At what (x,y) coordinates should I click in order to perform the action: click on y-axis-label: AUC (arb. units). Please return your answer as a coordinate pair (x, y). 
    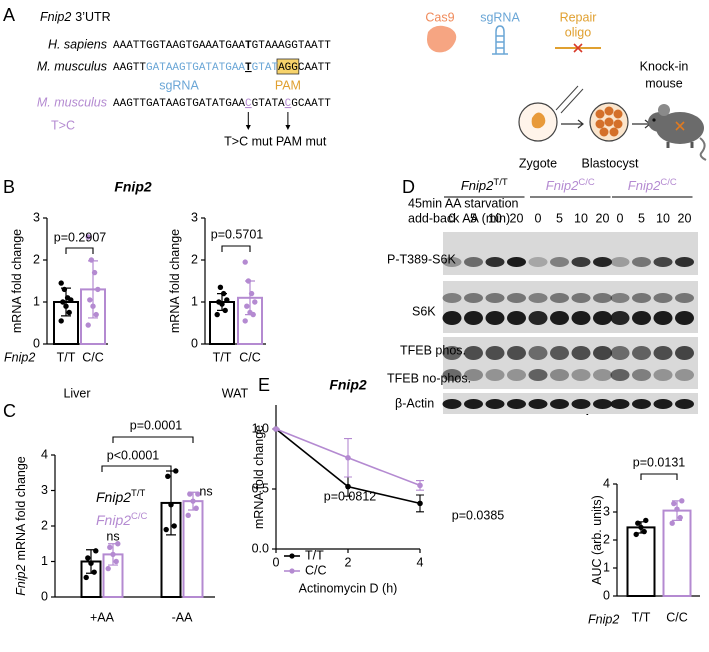
    Looking at the image, I should click on (597, 540).